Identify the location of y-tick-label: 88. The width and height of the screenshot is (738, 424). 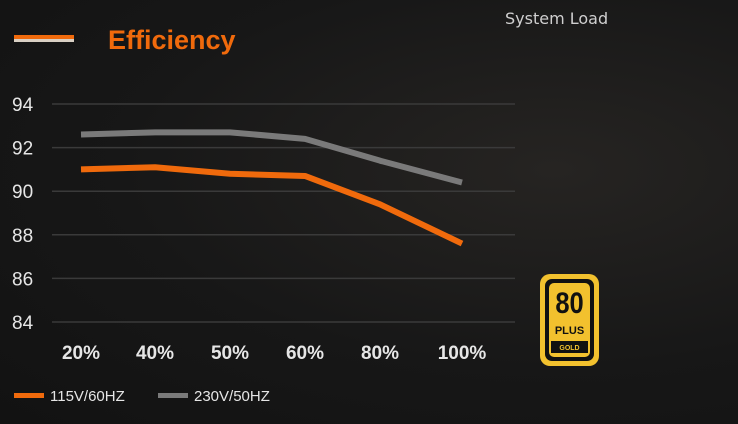
(22, 236).